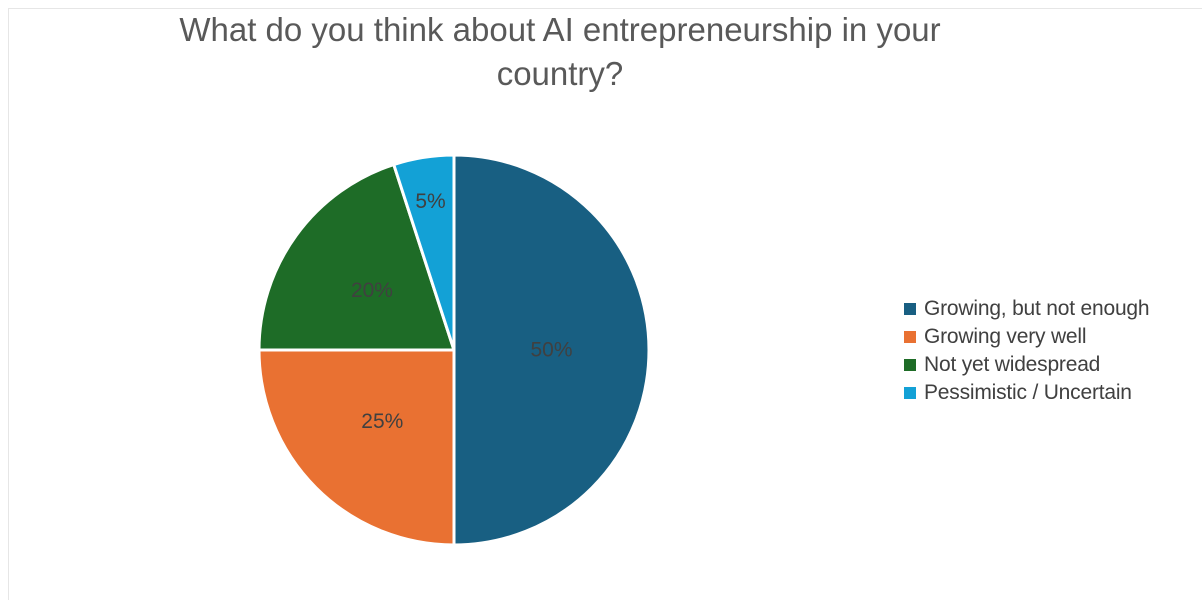  I want to click on legend-label: Pessimistic / Uncertain, so click(1028, 392).